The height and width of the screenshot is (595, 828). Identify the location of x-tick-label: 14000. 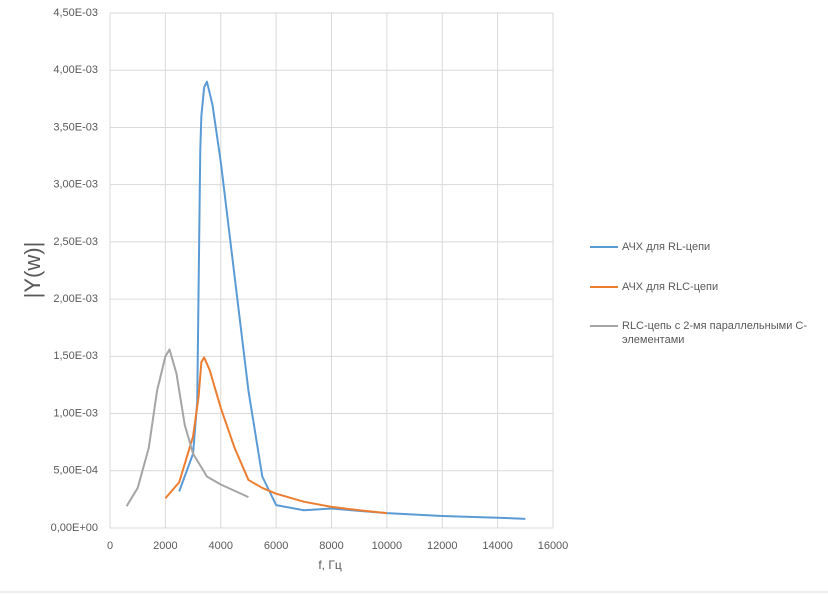
(497, 546).